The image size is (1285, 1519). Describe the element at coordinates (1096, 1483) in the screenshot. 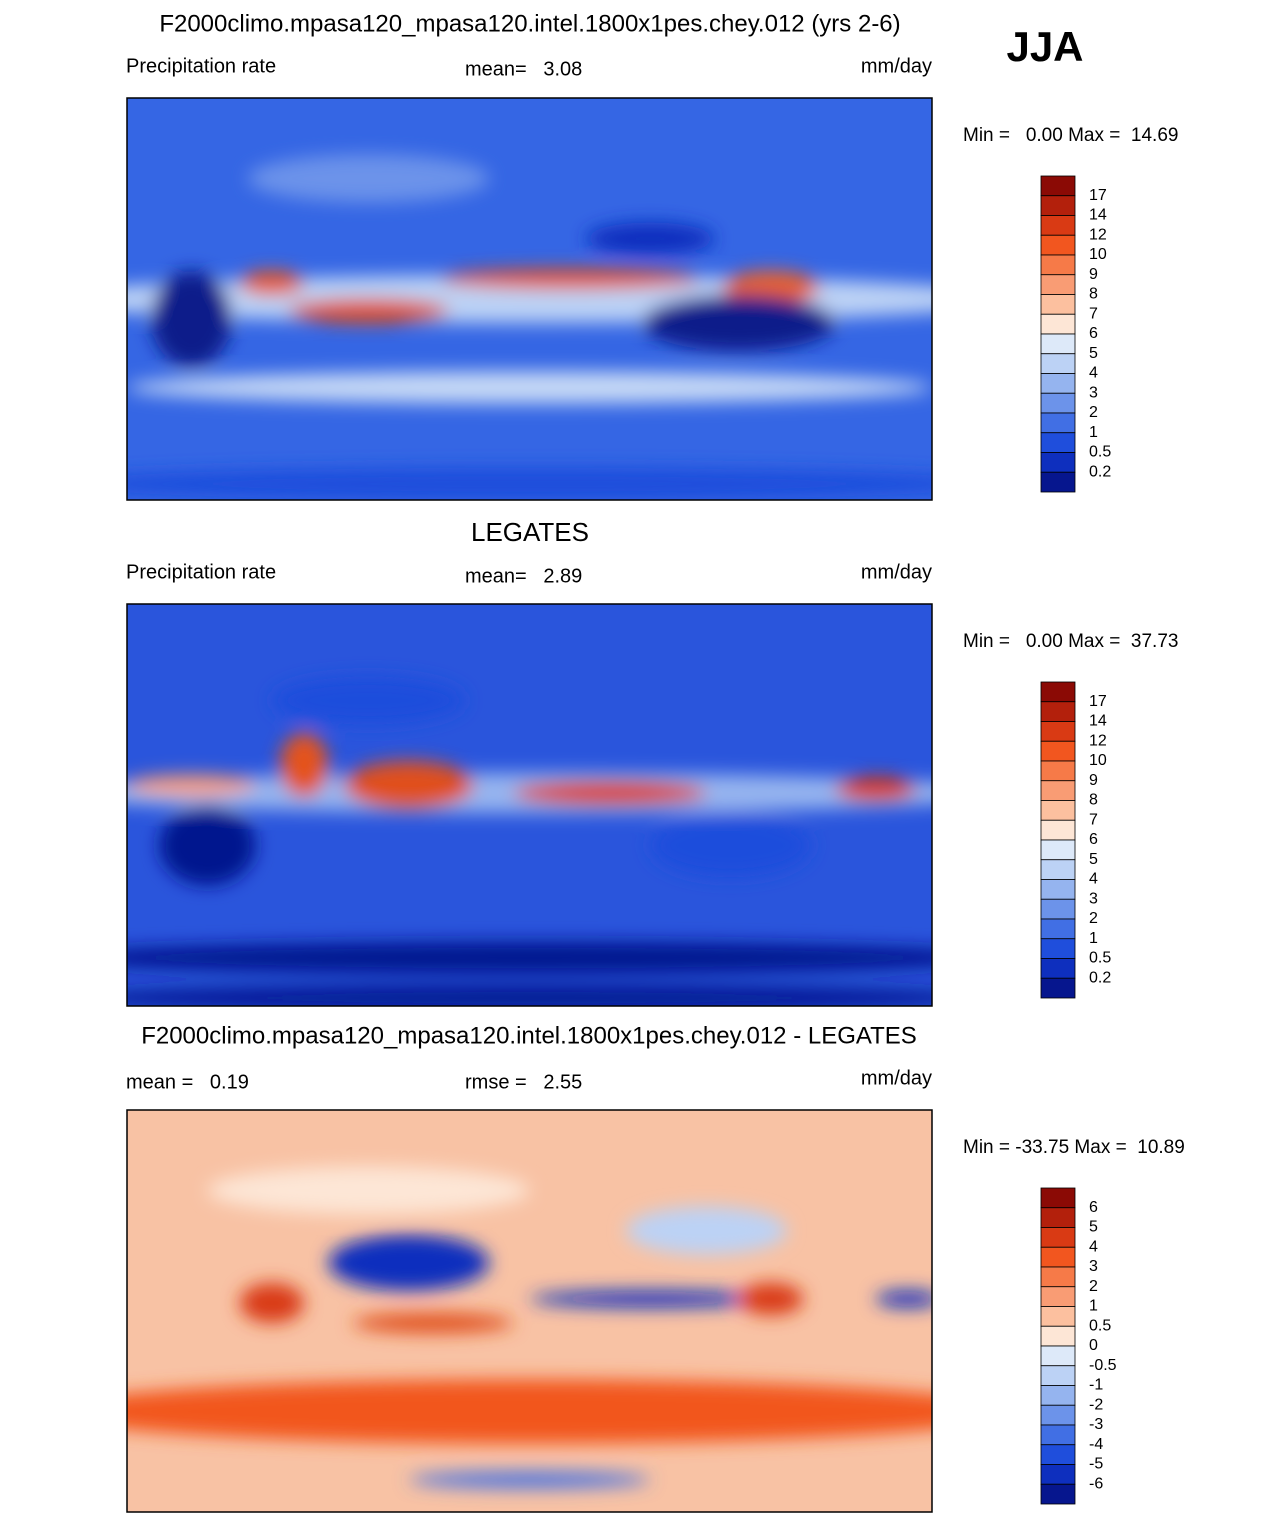

I see `colorbar-label: -6` at that location.